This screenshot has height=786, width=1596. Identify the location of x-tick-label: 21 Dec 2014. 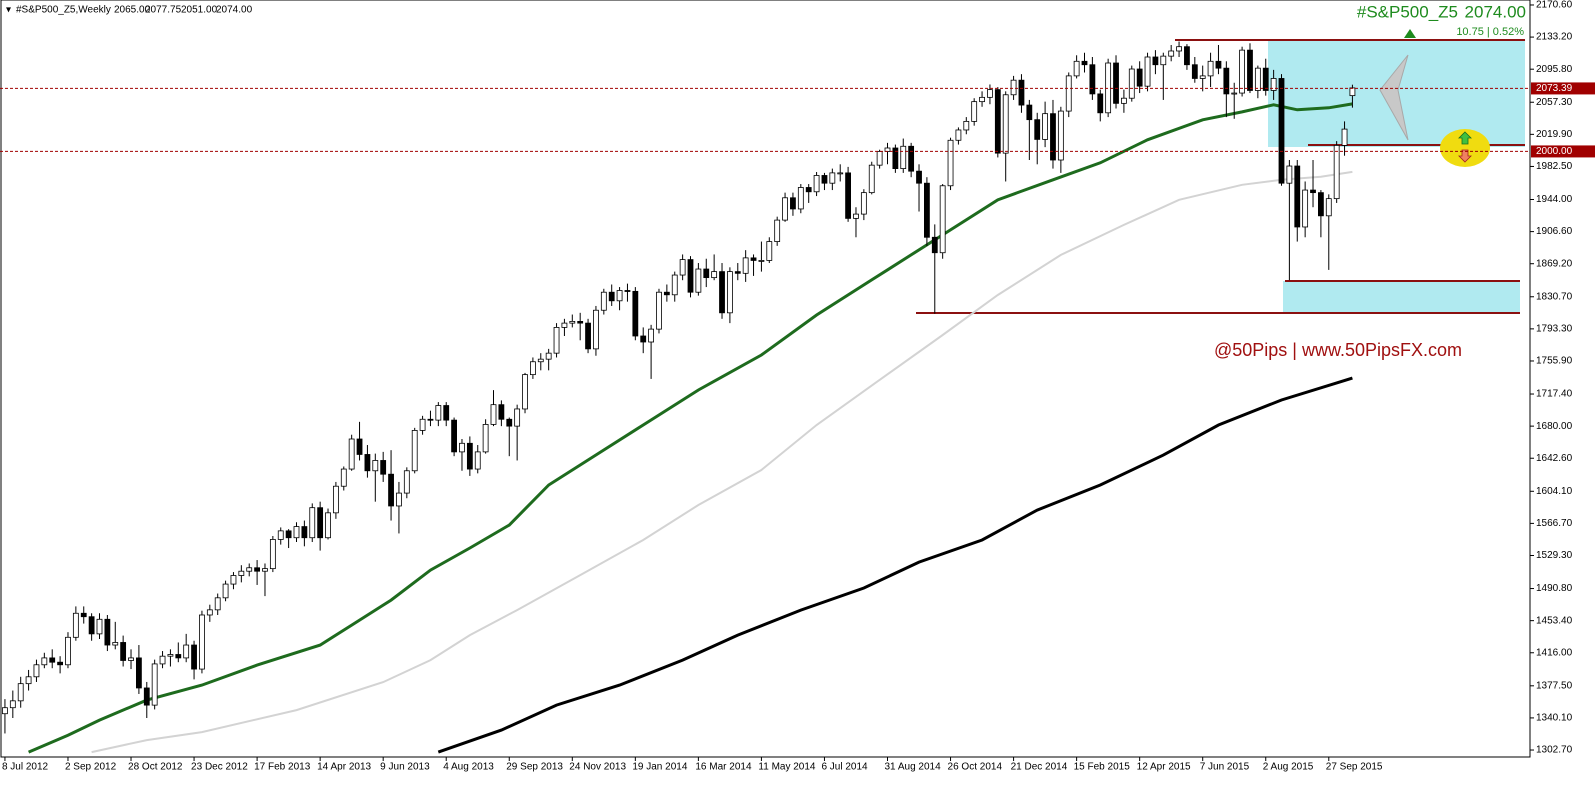
(1039, 767).